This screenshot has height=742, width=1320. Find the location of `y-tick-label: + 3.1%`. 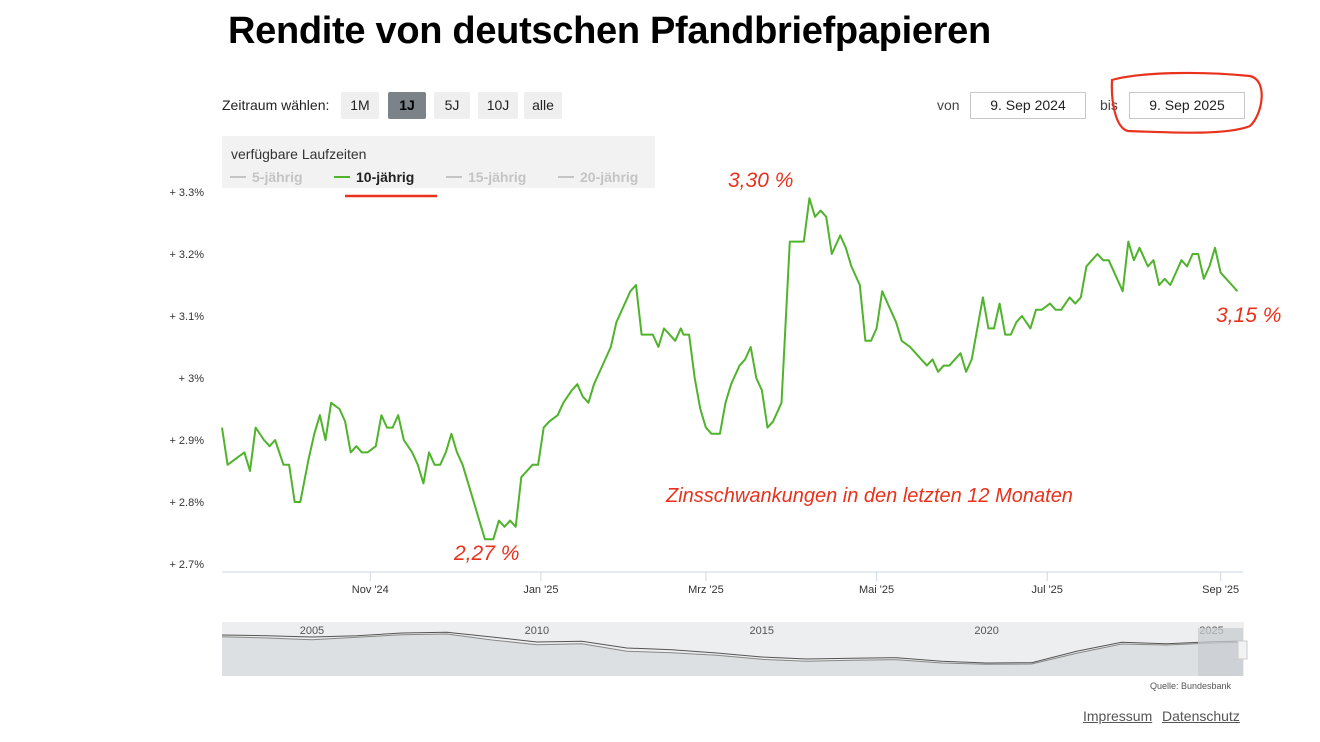

y-tick-label: + 3.1% is located at coordinates (186, 317).